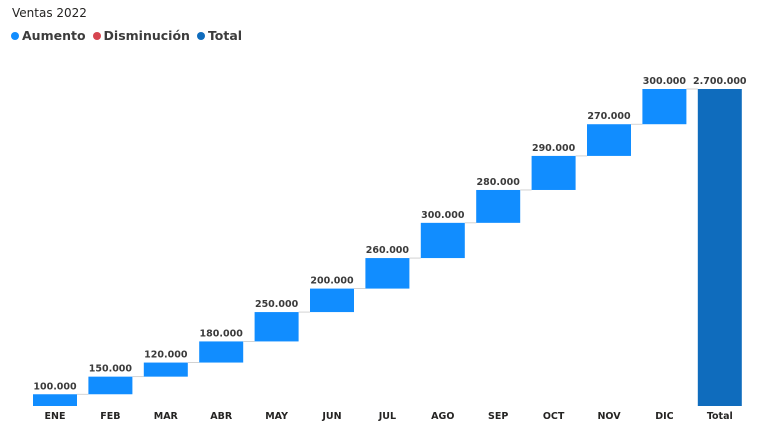 The height and width of the screenshot is (439, 761). Describe the element at coordinates (442, 416) in the screenshot. I see `x-tick-label: AGO` at that location.